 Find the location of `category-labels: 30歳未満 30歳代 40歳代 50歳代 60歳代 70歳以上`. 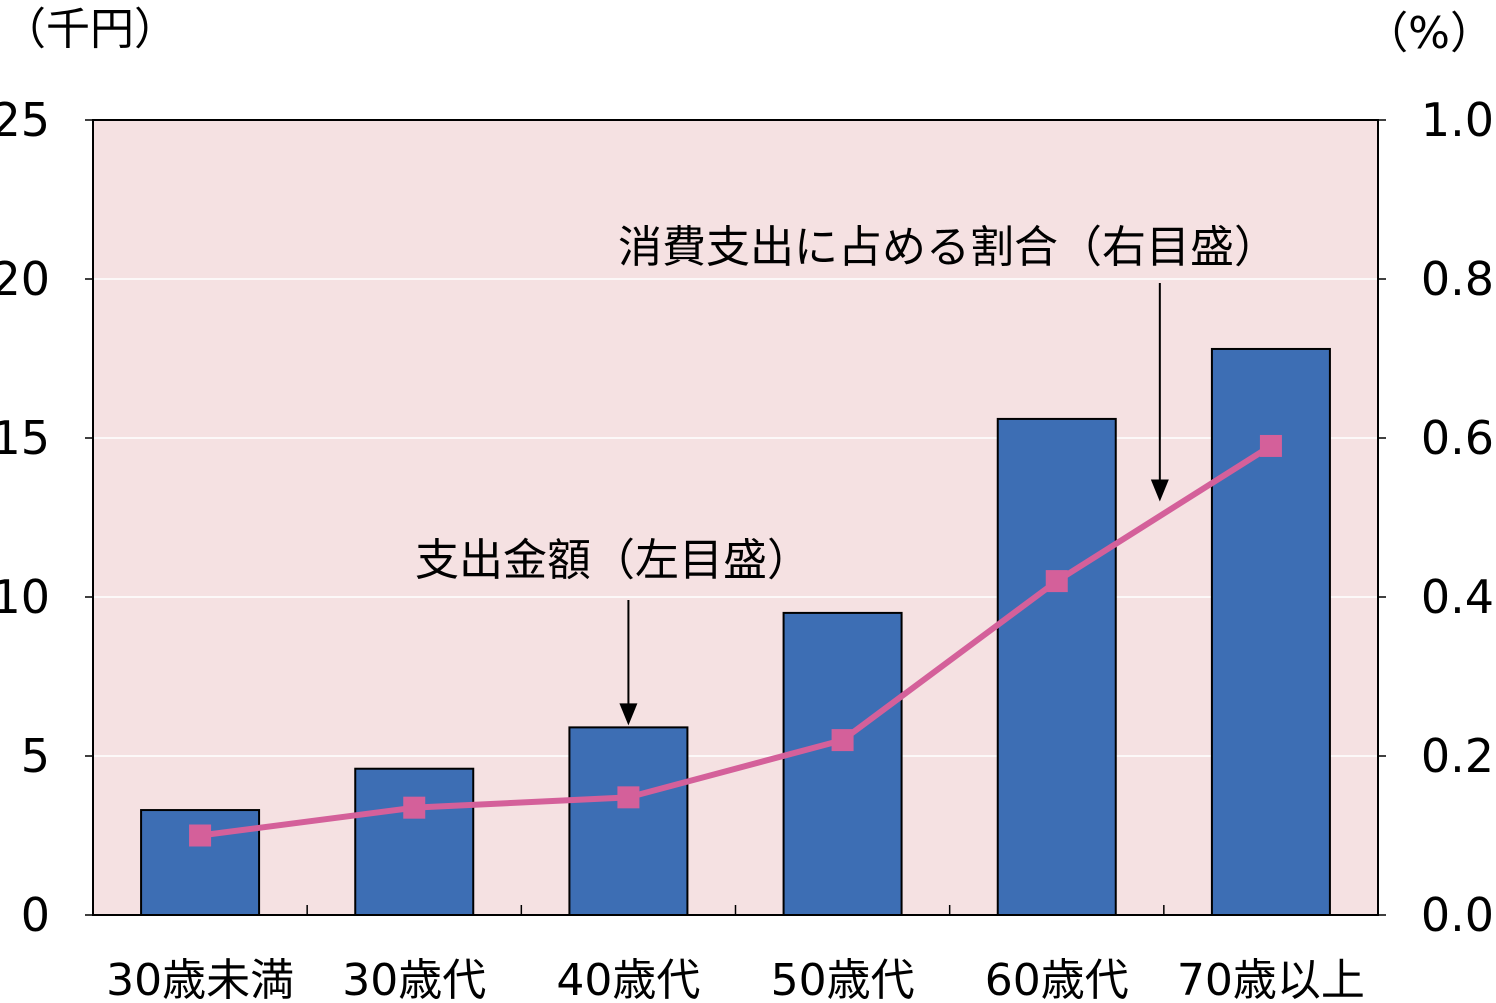

category-labels: 30歳未満 30歳代 40歳代 50歳代 60歳代 70歳以上 is located at coordinates (735, 979).